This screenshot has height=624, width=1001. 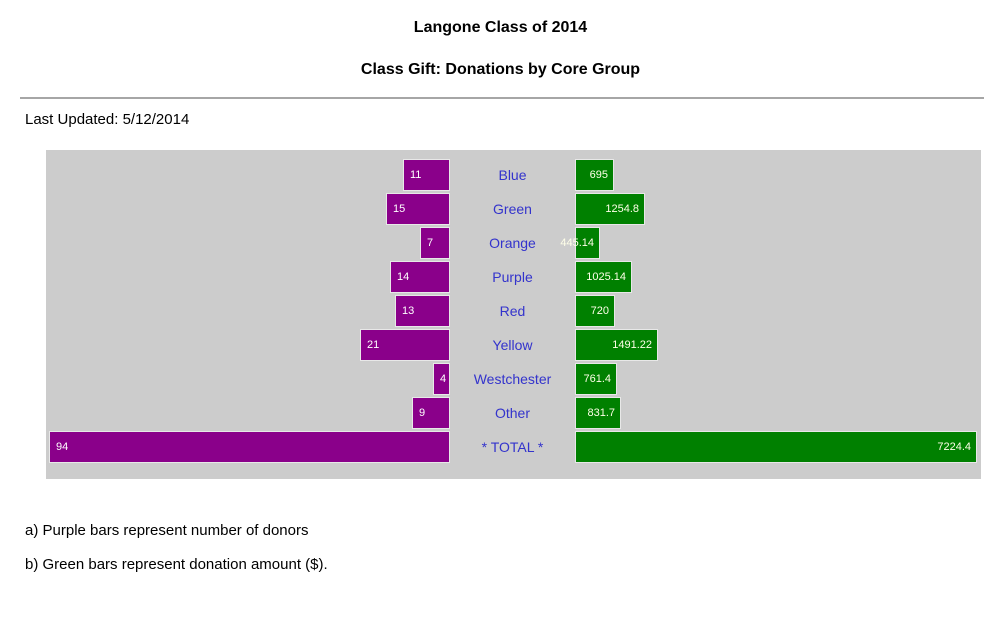 I want to click on donation-value: 720, so click(x=599, y=311).